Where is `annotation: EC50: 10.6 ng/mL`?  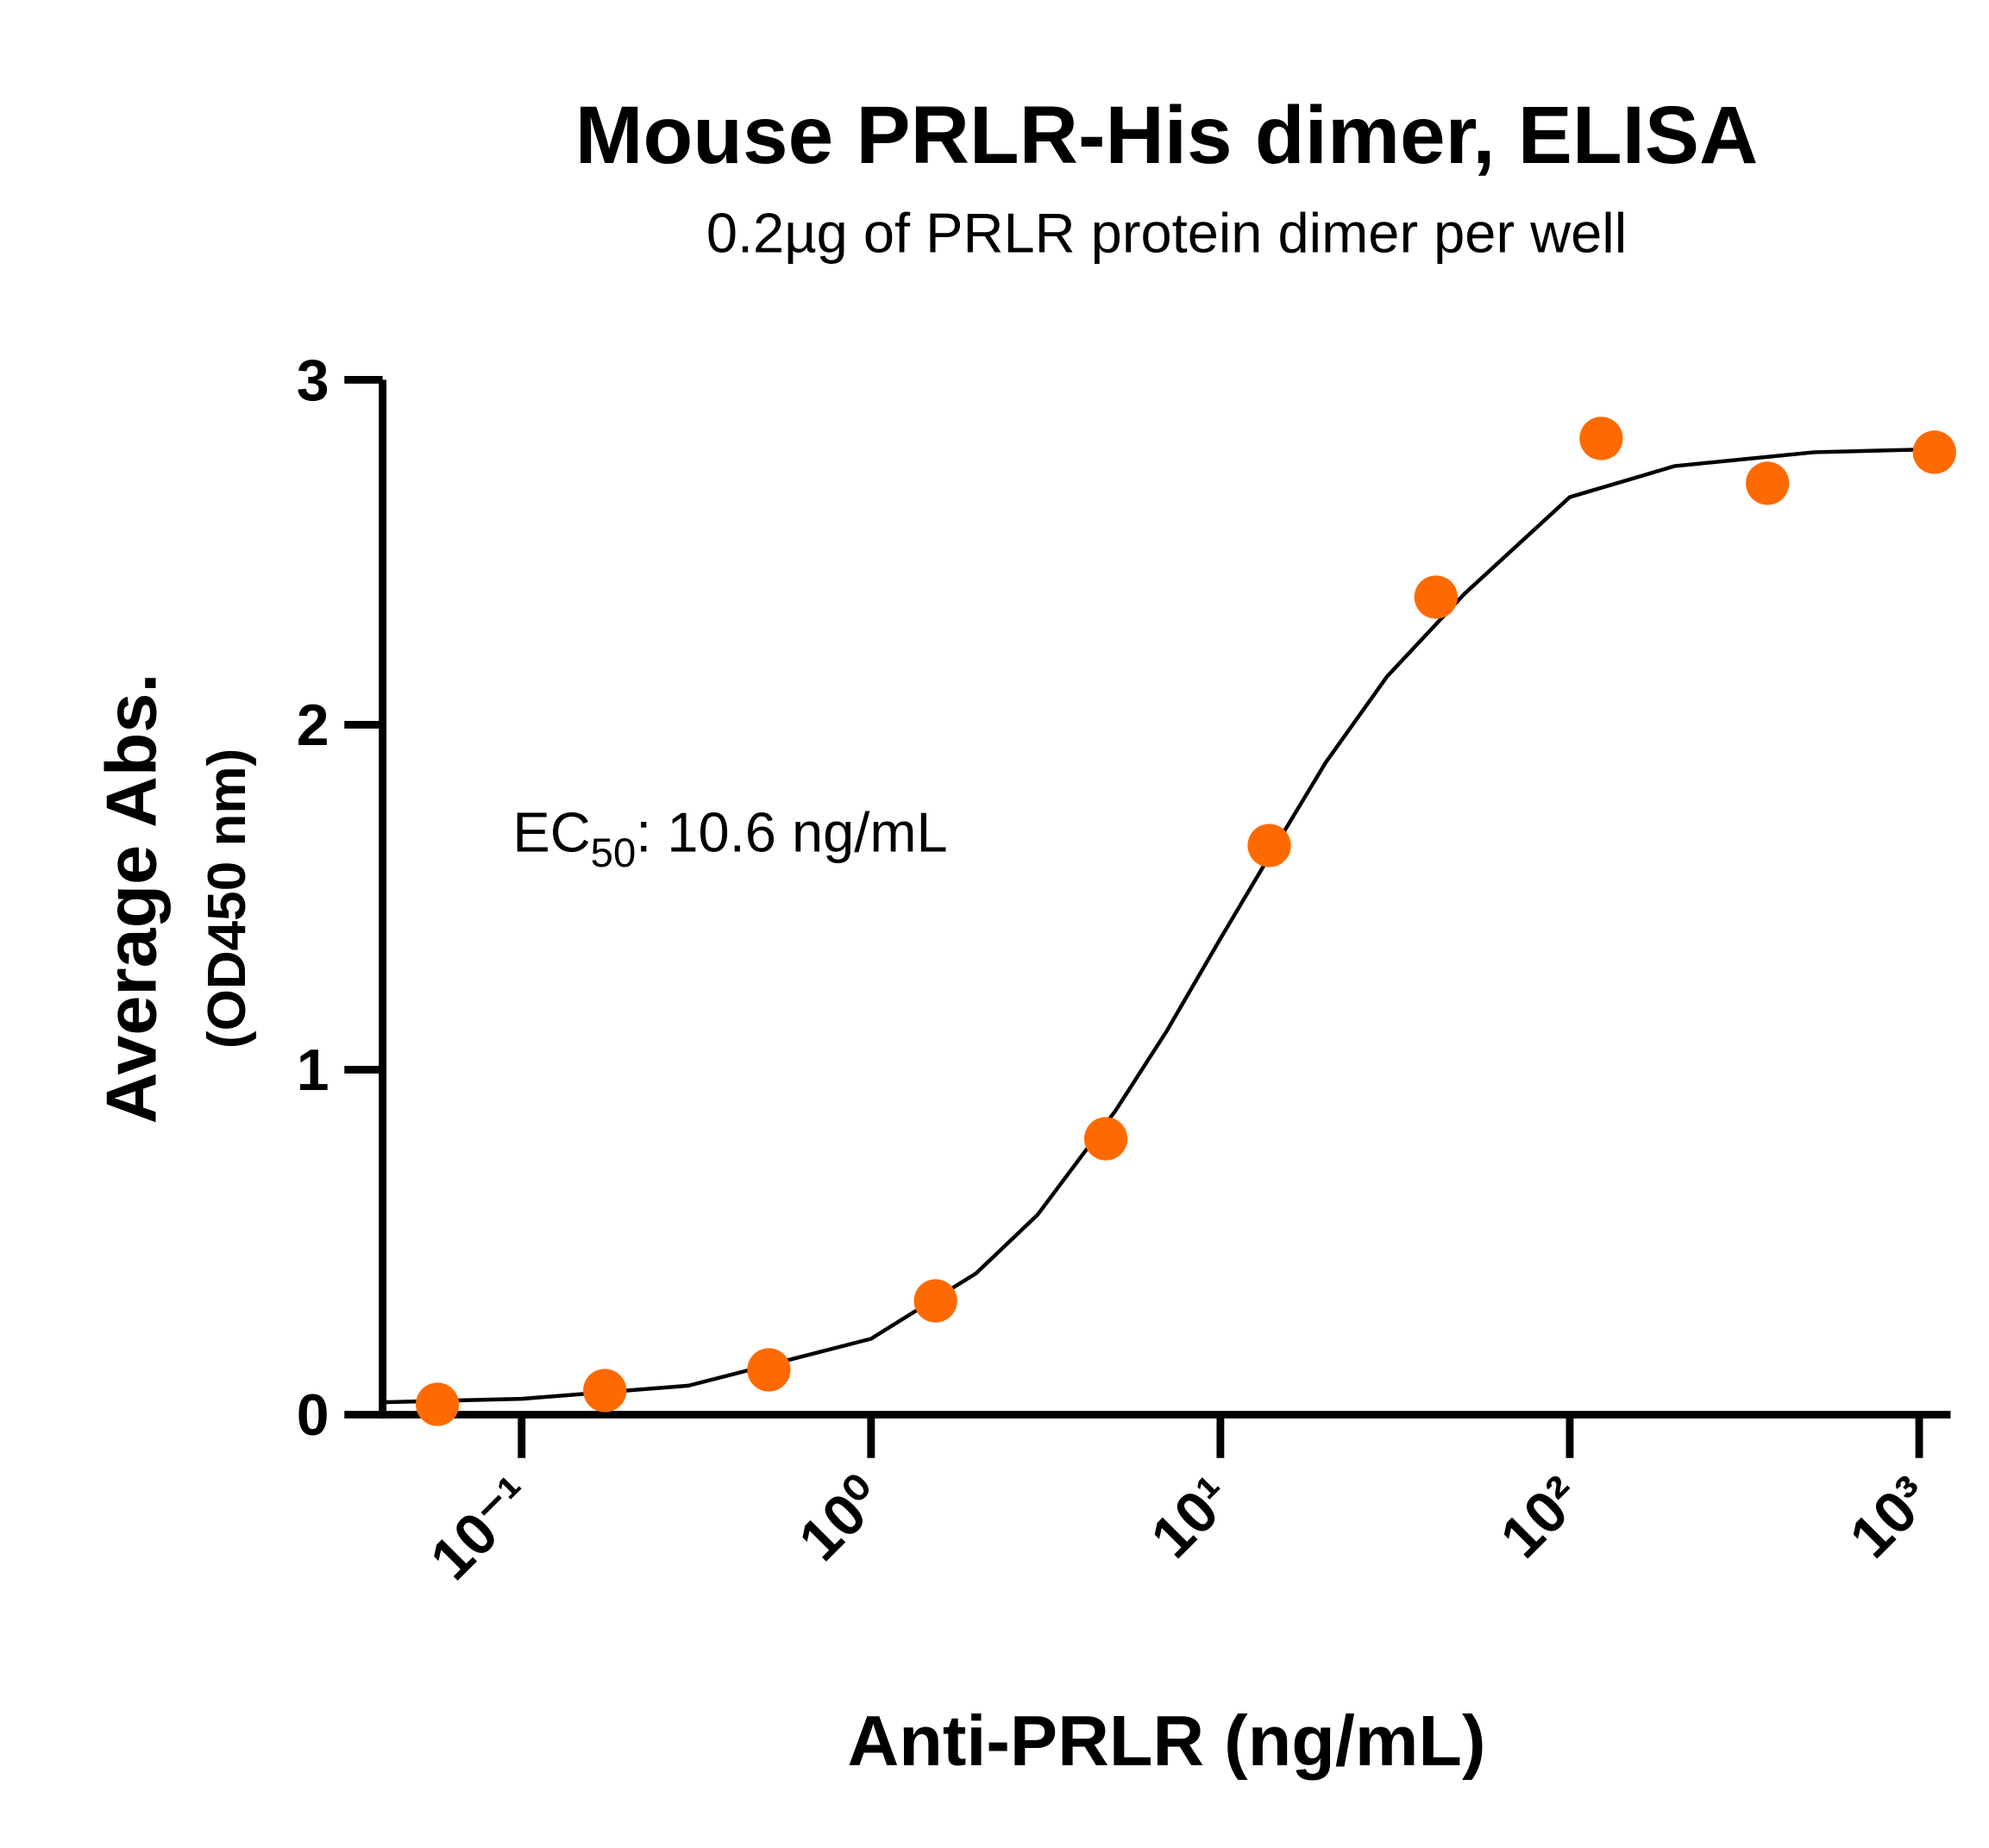
annotation: EC50: 10.6 ng/mL is located at coordinates (729, 838).